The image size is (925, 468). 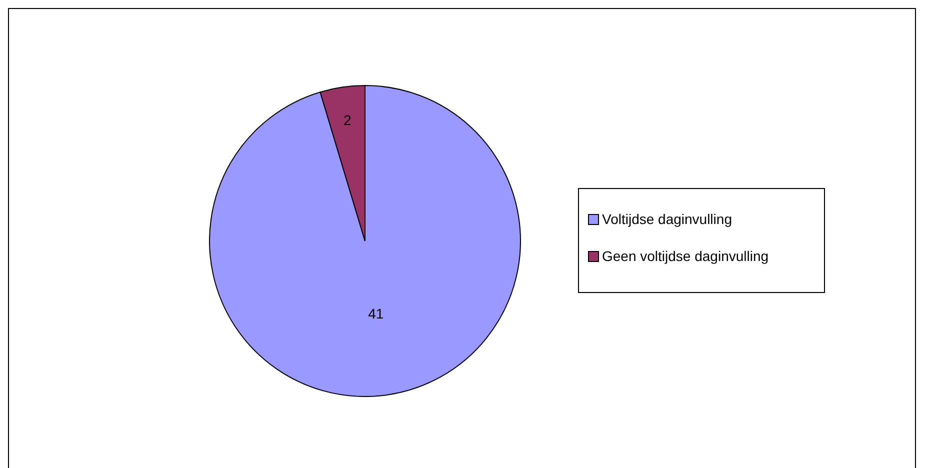 I want to click on legend-label: Voltijdse daginvulling, so click(x=667, y=219).